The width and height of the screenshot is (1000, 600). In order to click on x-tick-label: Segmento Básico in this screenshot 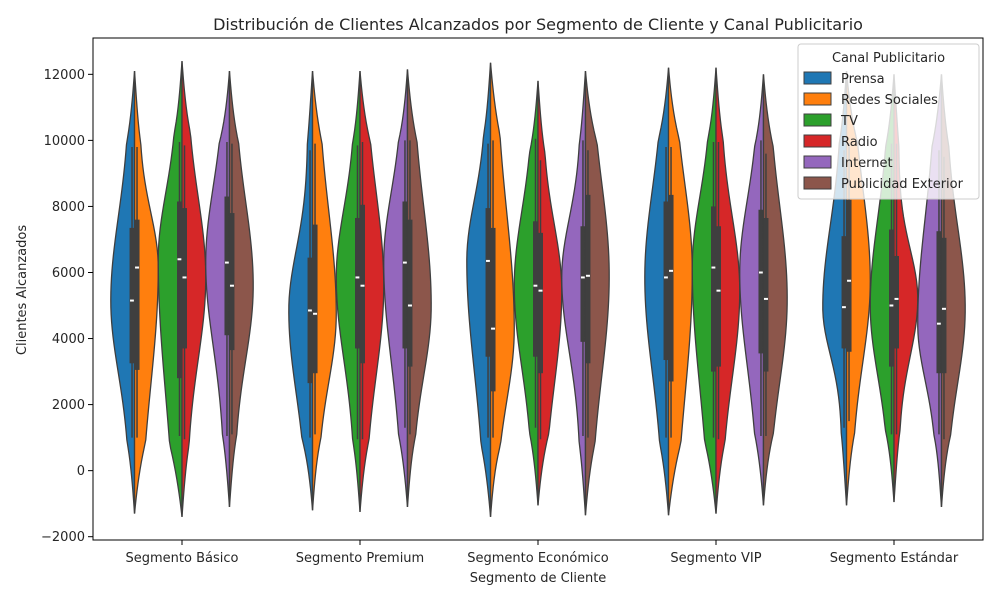, I will do `click(182, 558)`.